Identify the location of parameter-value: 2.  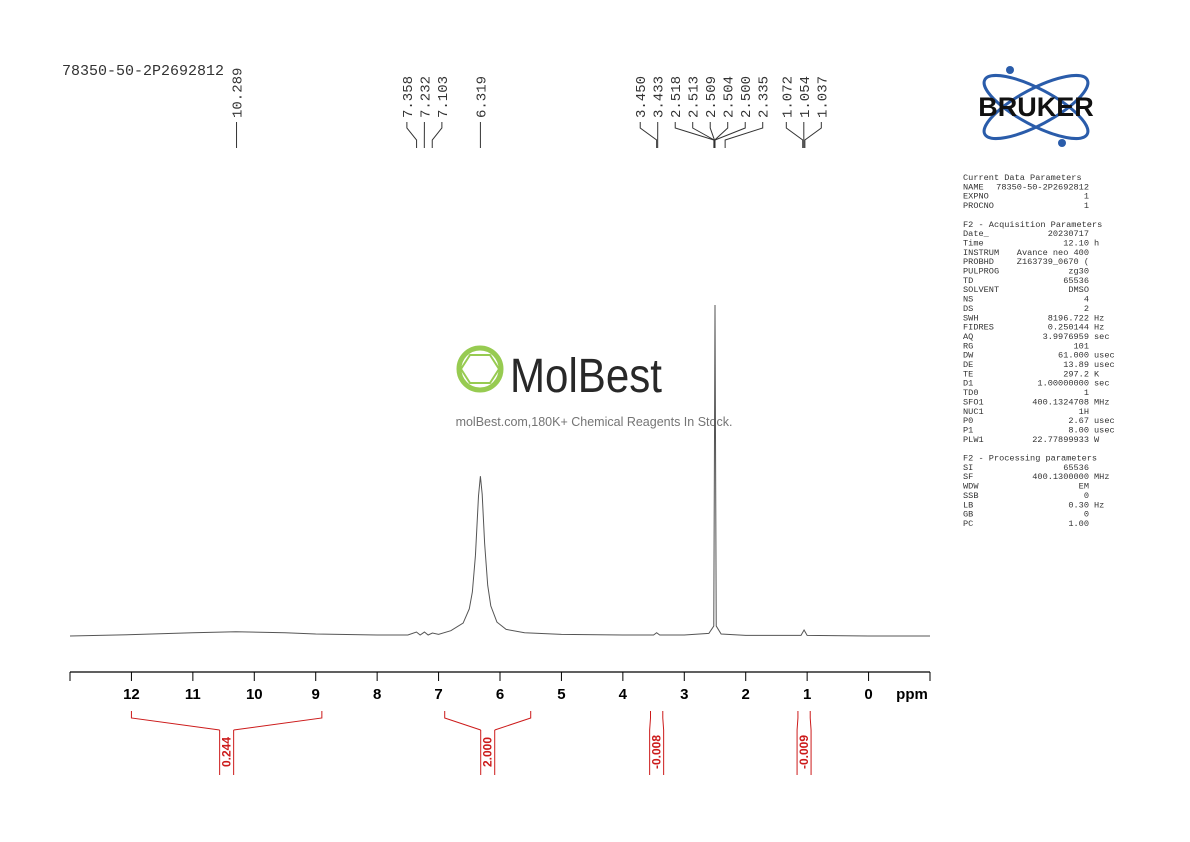
(1086, 309).